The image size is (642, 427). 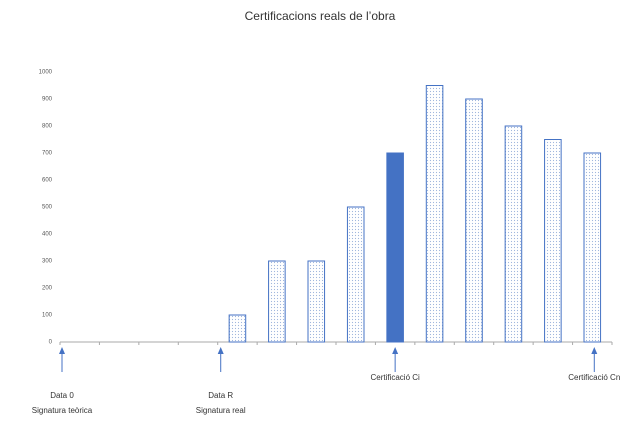 I want to click on y-tick-label: 500, so click(x=47, y=208).